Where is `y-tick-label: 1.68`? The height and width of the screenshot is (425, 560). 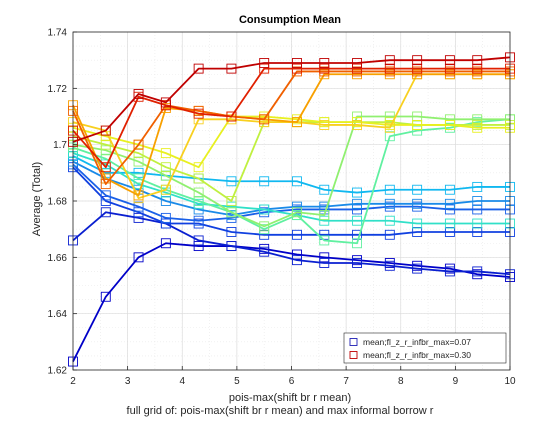 y-tick-label: 1.68 is located at coordinates (58, 202).